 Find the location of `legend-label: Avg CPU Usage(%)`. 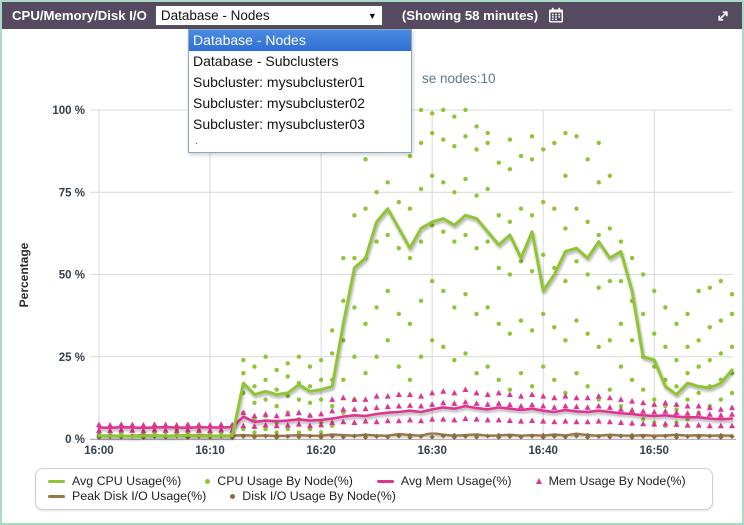

legend-label: Avg CPU Usage(%) is located at coordinates (127, 481).